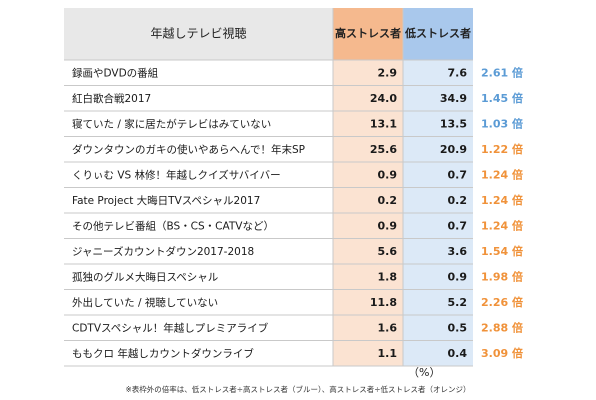  Describe the element at coordinates (383, 123) in the screenshot. I see `high-value: 13.1` at that location.